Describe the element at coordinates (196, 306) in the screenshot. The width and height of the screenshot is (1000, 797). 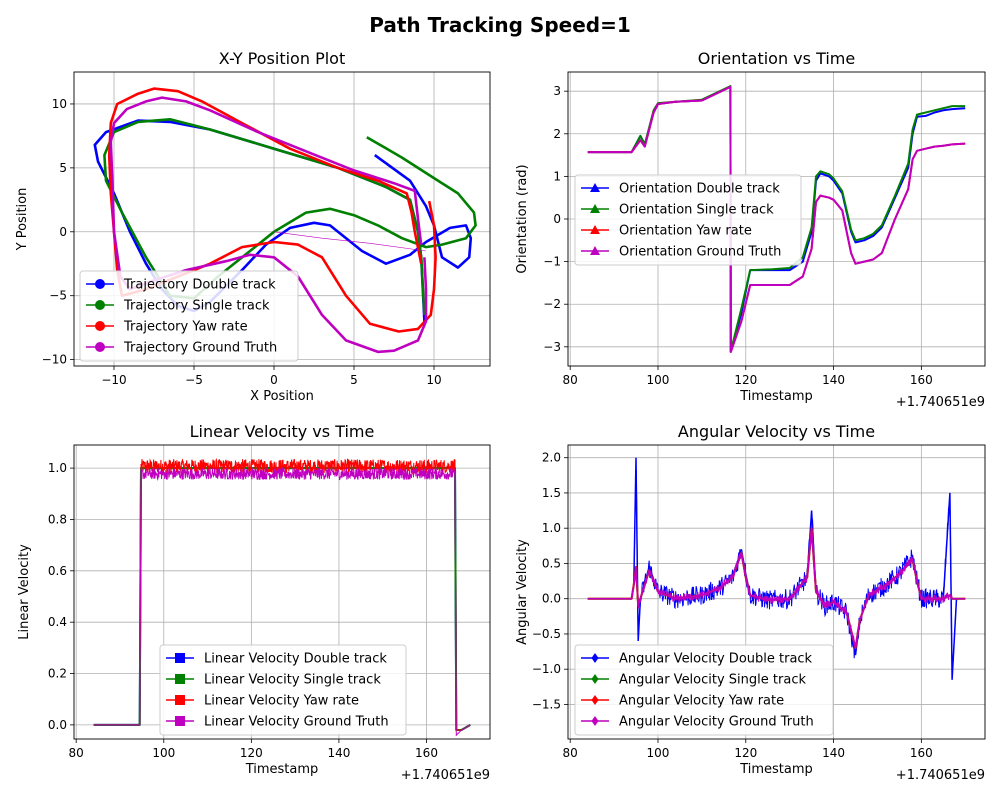
I see `legend-label: Trajectory Single track` at that location.